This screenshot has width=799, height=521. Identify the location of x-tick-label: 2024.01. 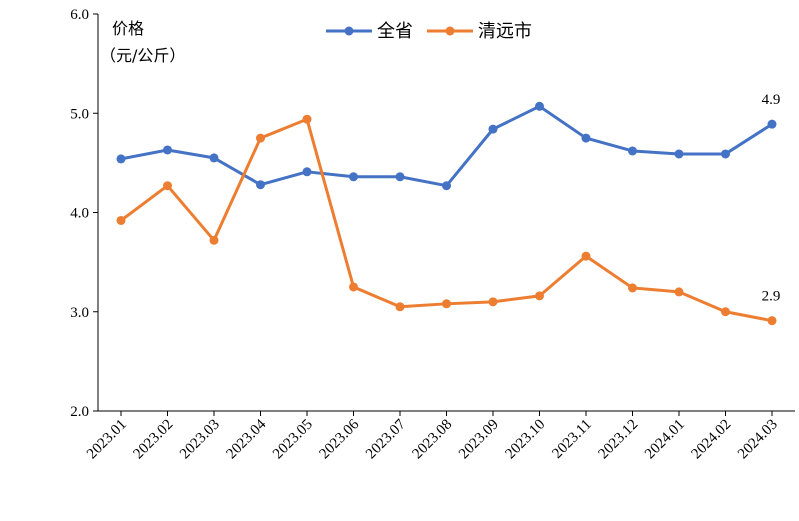
(665, 440).